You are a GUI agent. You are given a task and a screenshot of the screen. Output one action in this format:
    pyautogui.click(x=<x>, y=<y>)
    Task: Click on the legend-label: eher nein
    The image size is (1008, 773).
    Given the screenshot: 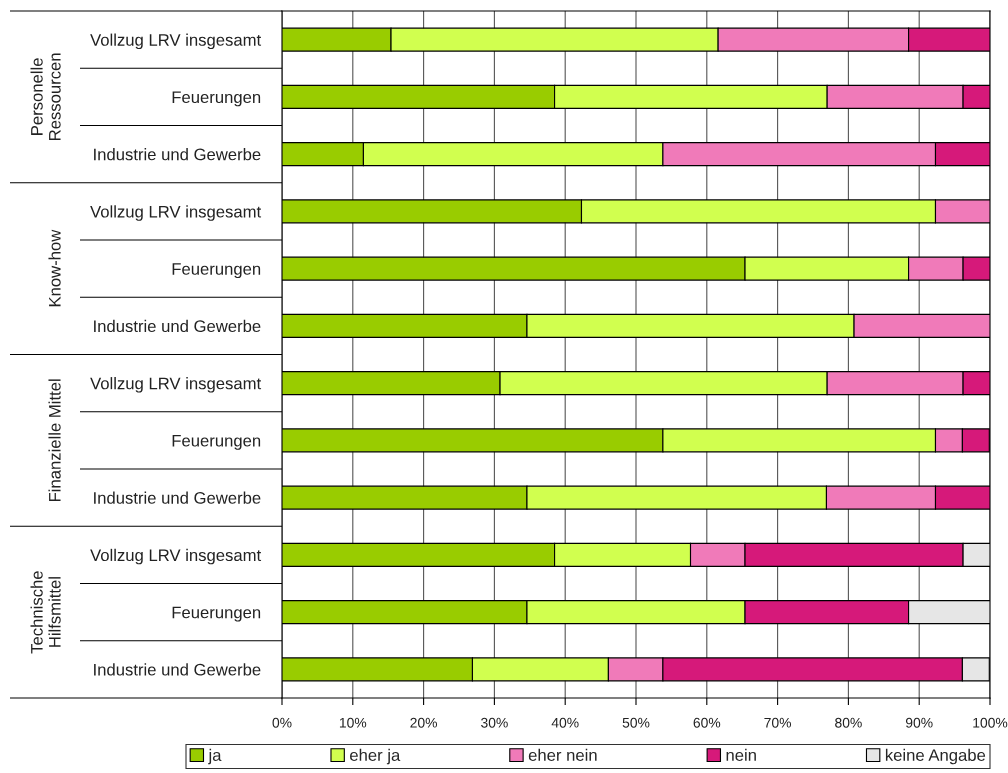 What is the action you would take?
    pyautogui.click(x=562, y=755)
    